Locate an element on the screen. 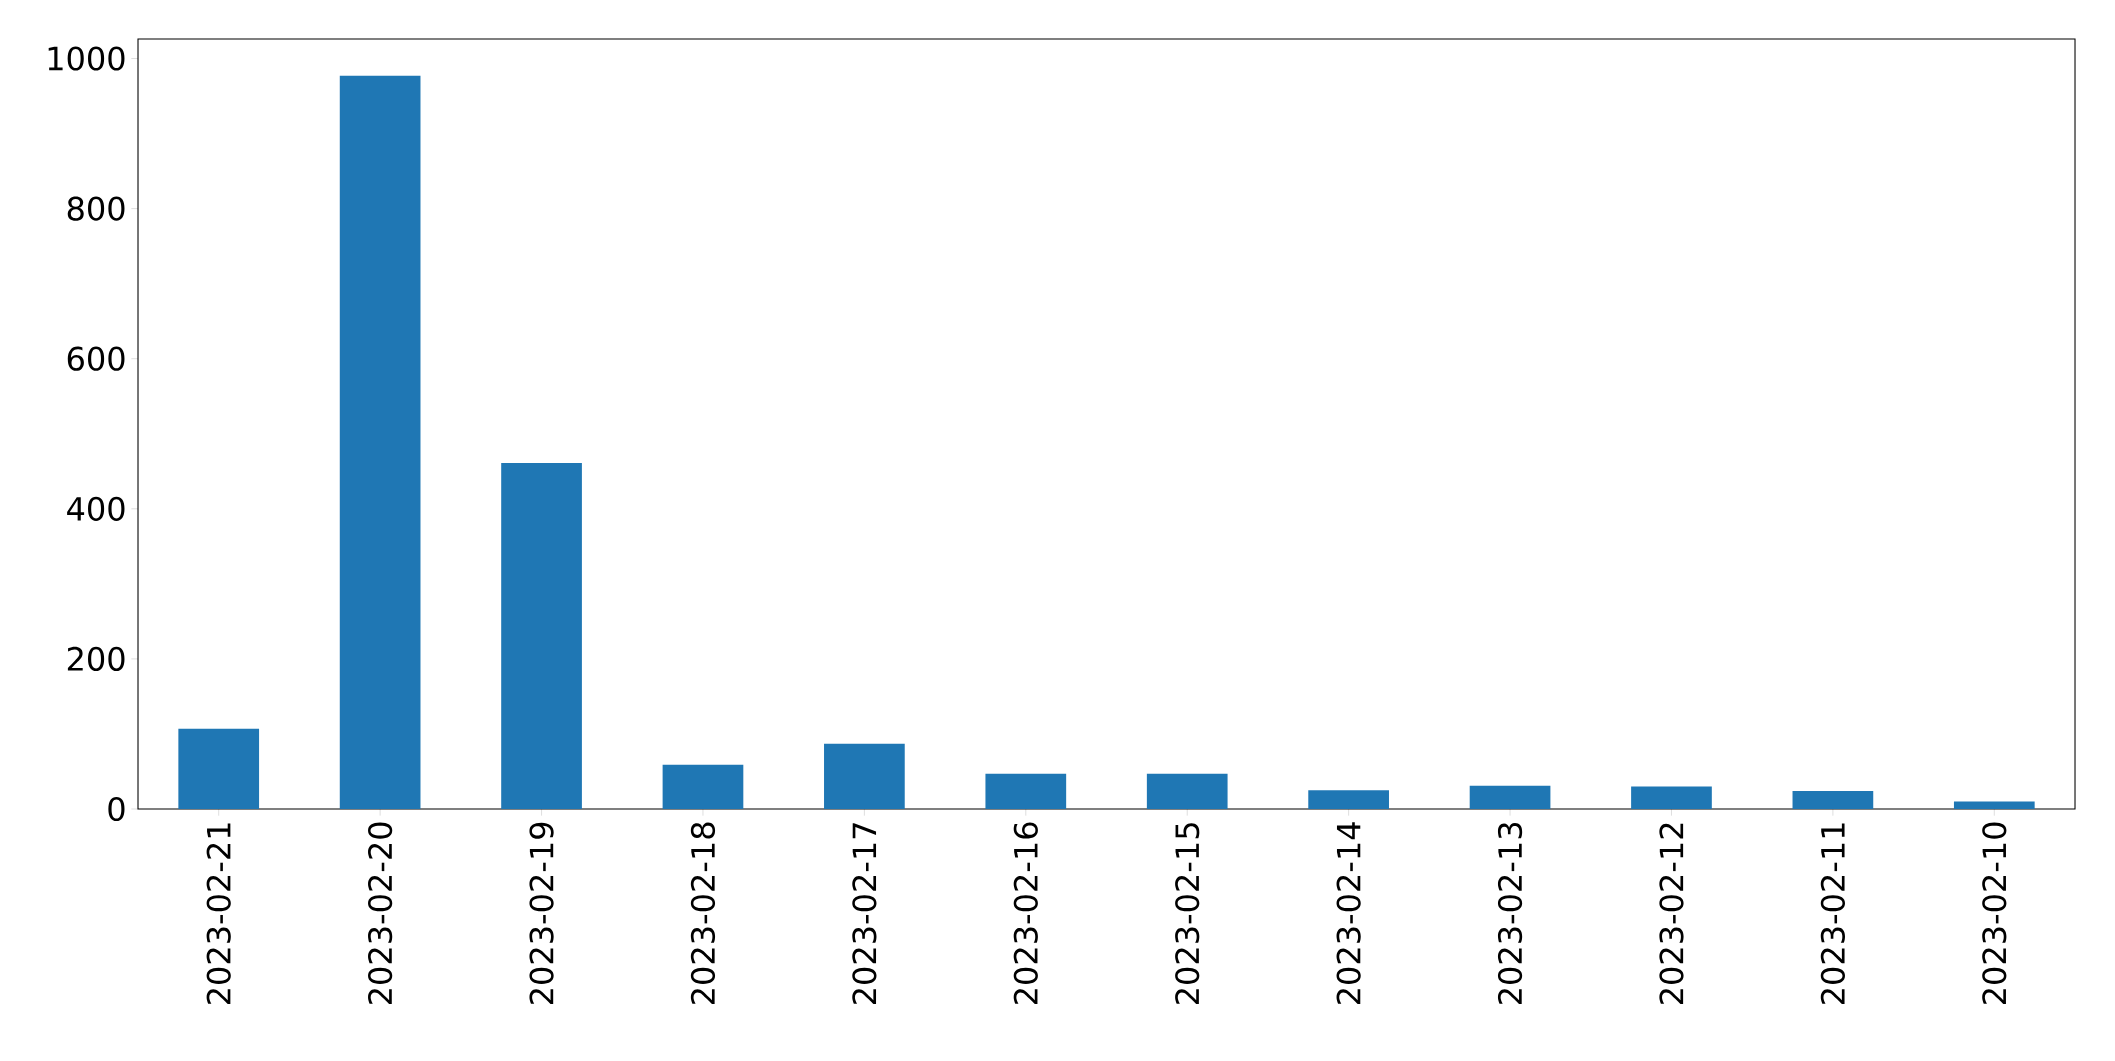 The width and height of the screenshot is (2115, 1061). y-tick-label: 1000 is located at coordinates (86, 58).